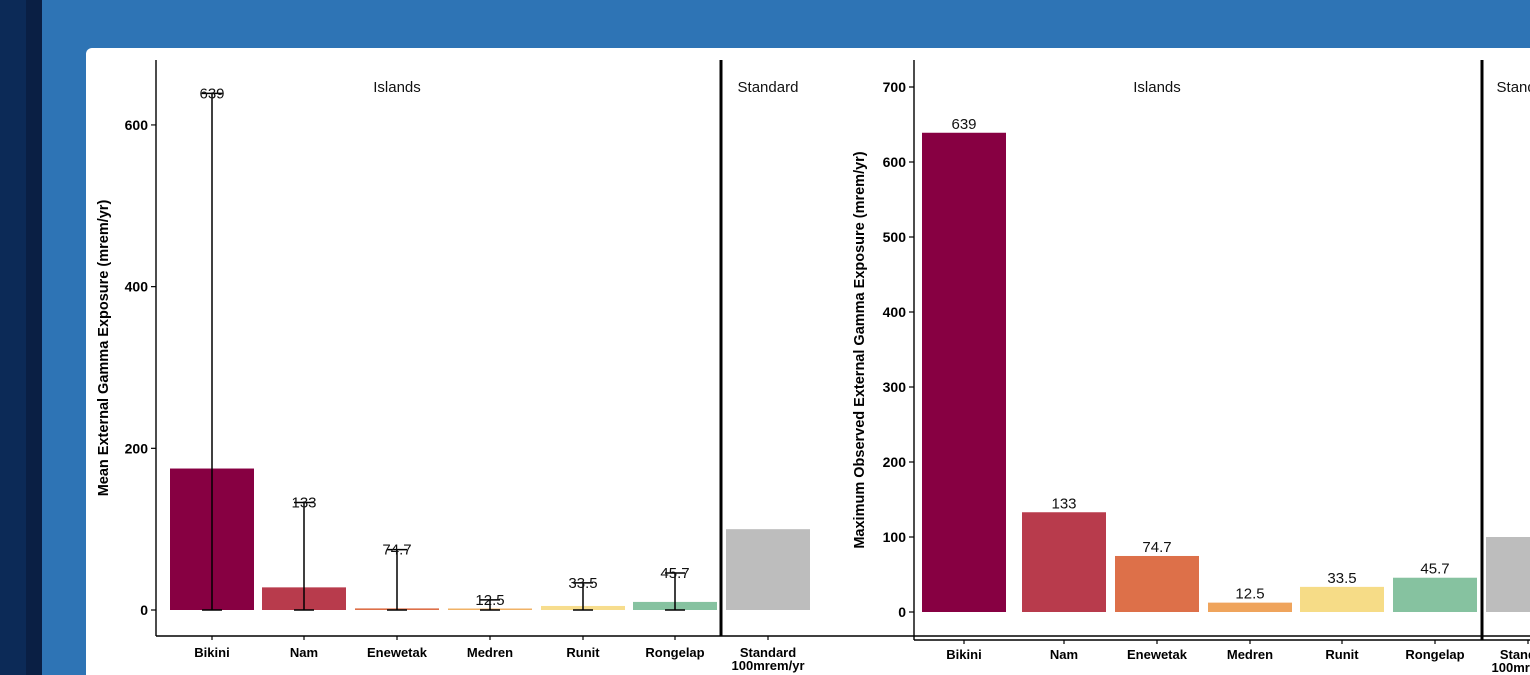 The width and height of the screenshot is (1530, 675). I want to click on chart2-y-tick-label: 700, so click(895, 87).